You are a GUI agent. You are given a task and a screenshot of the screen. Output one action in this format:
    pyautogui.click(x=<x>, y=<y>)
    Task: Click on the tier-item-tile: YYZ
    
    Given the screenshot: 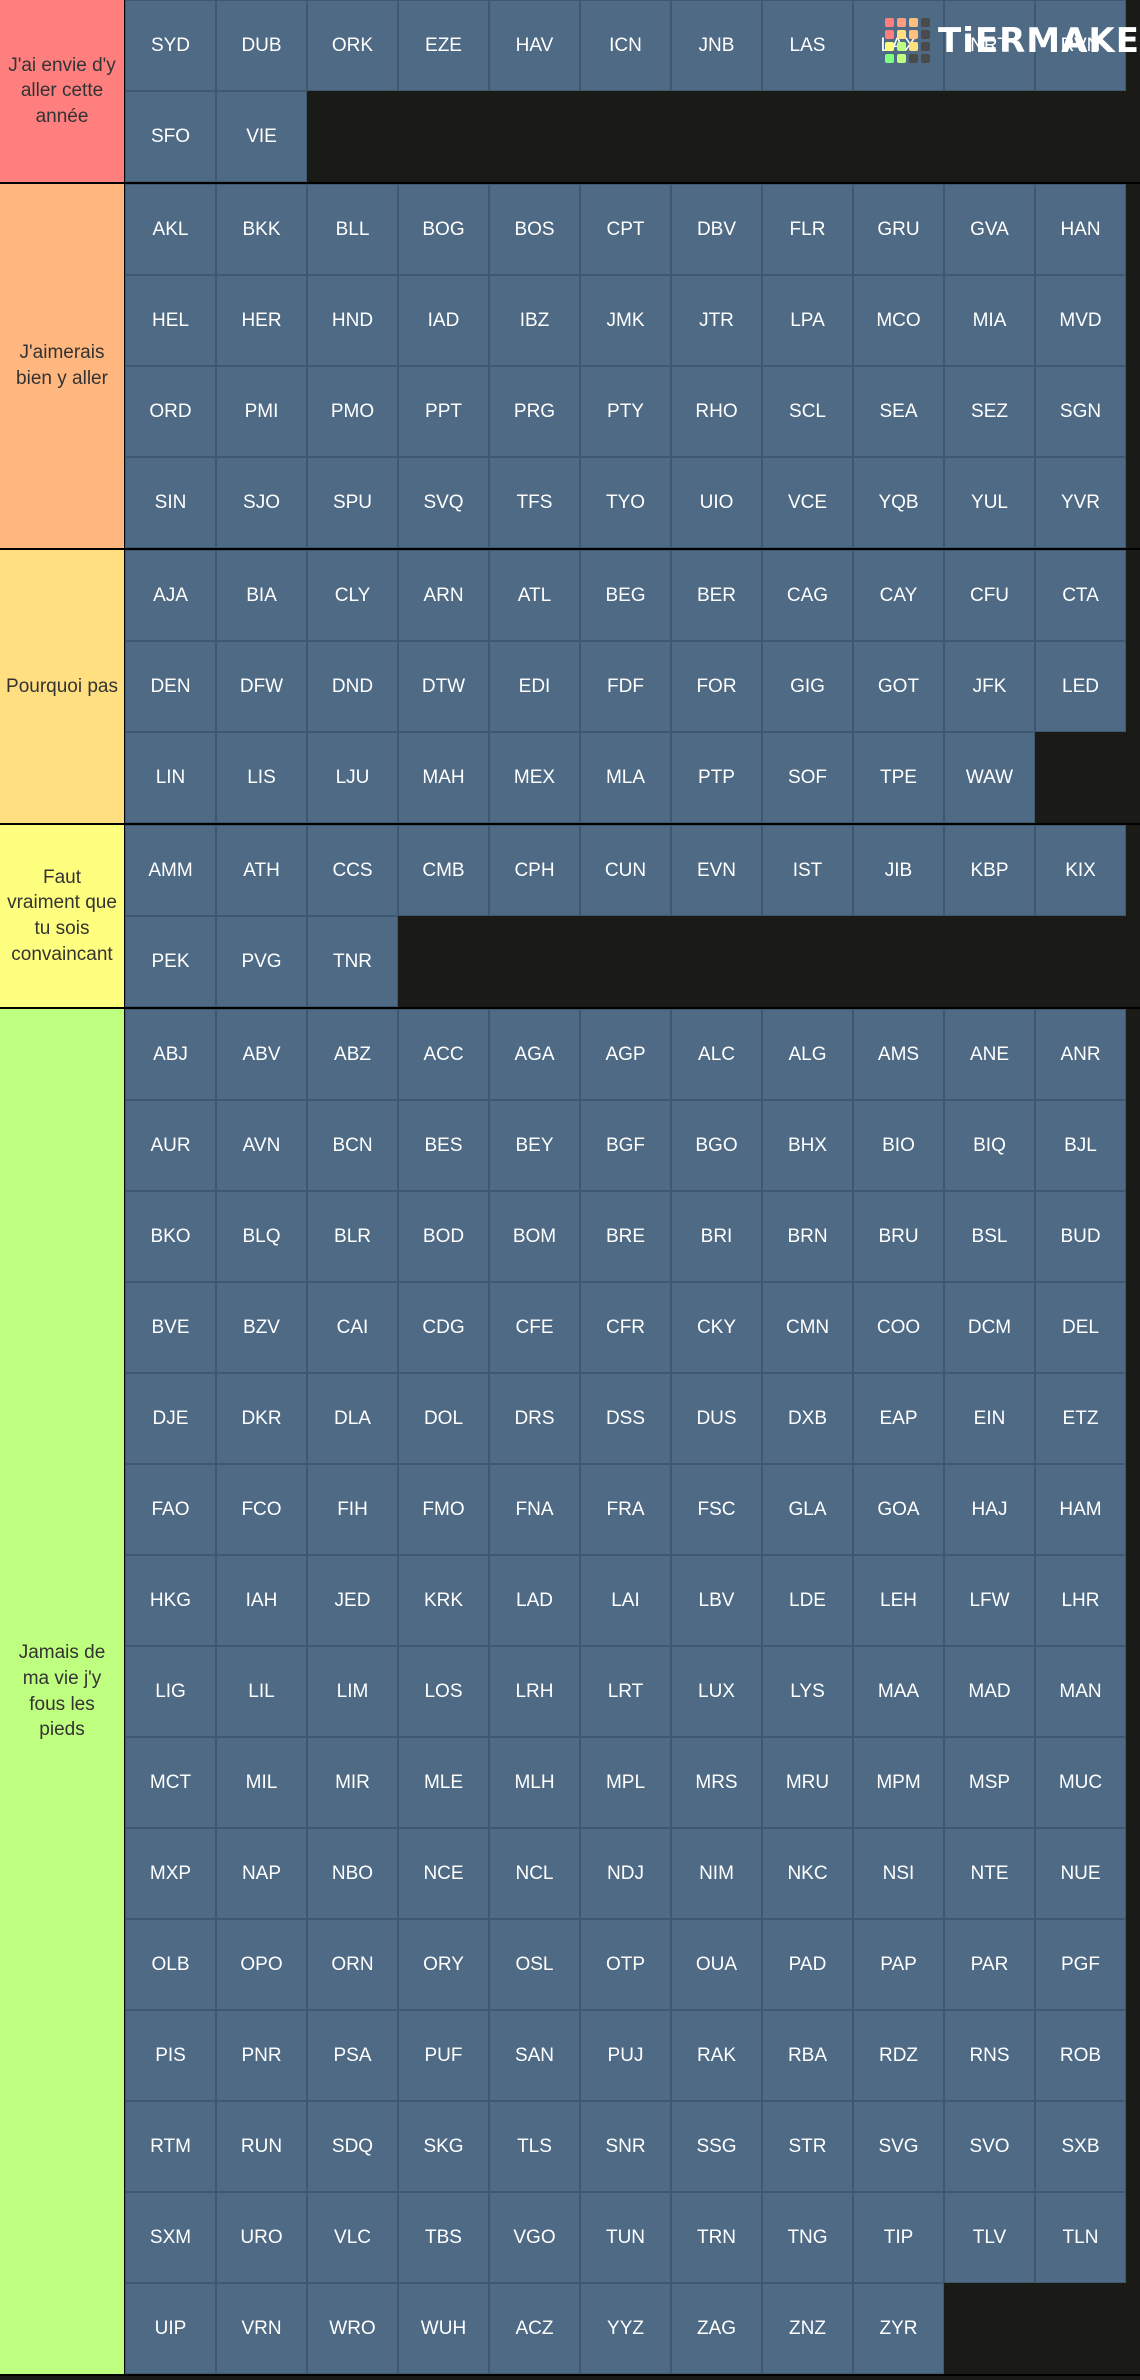 What is the action you would take?
    pyautogui.click(x=625, y=2328)
    